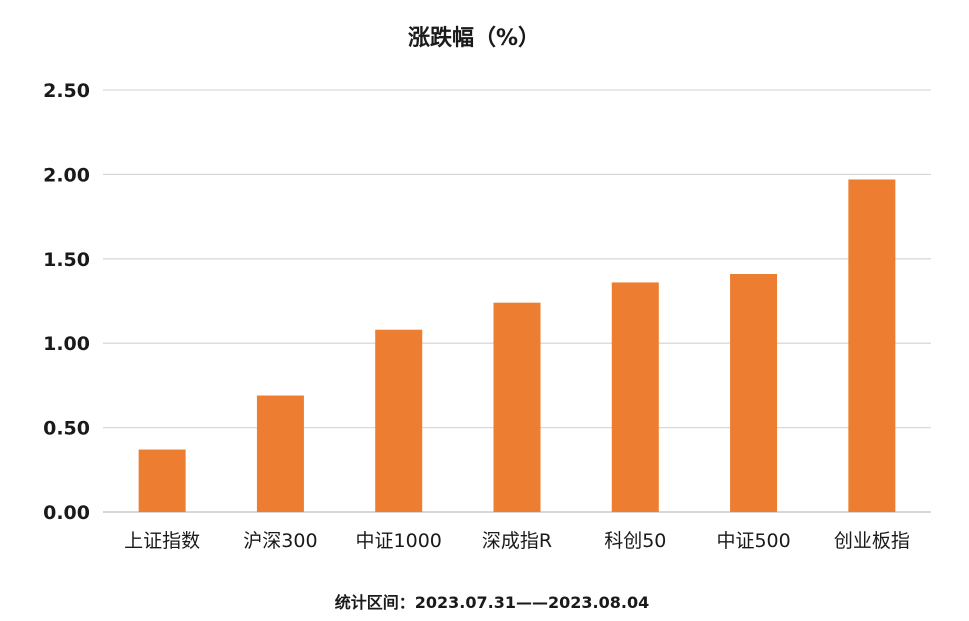 This screenshot has height=621, width=969. I want to click on y-axis-tick-labels: 0.00 0.50 1.00 1.50 2.00 2.50, so click(66, 302).